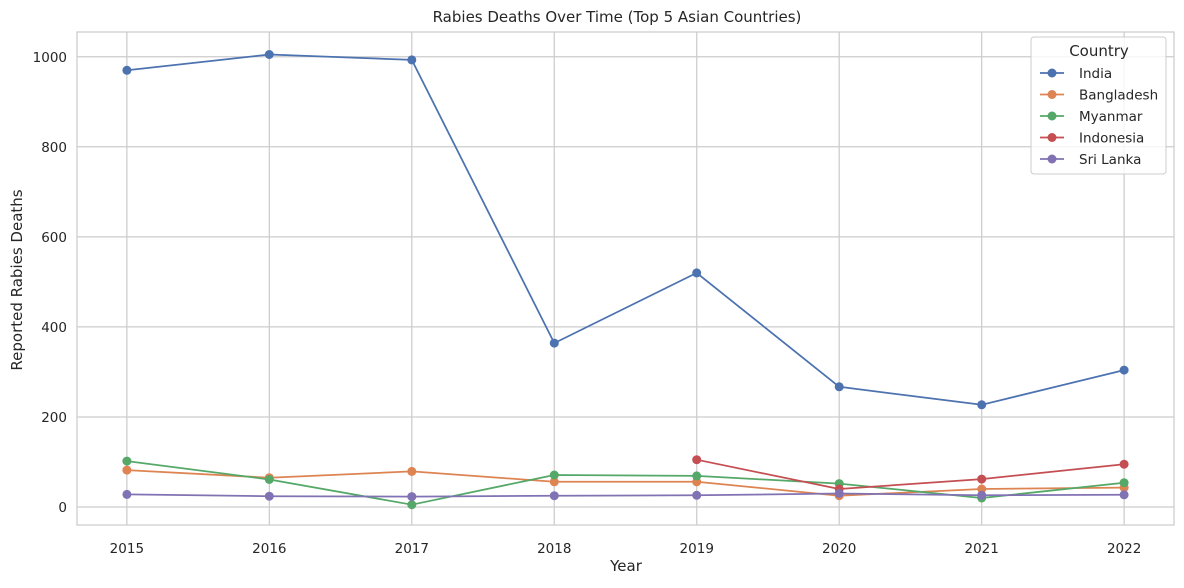 The image size is (1184, 588). Describe the element at coordinates (1124, 549) in the screenshot. I see `x-tick-label: 2022` at that location.